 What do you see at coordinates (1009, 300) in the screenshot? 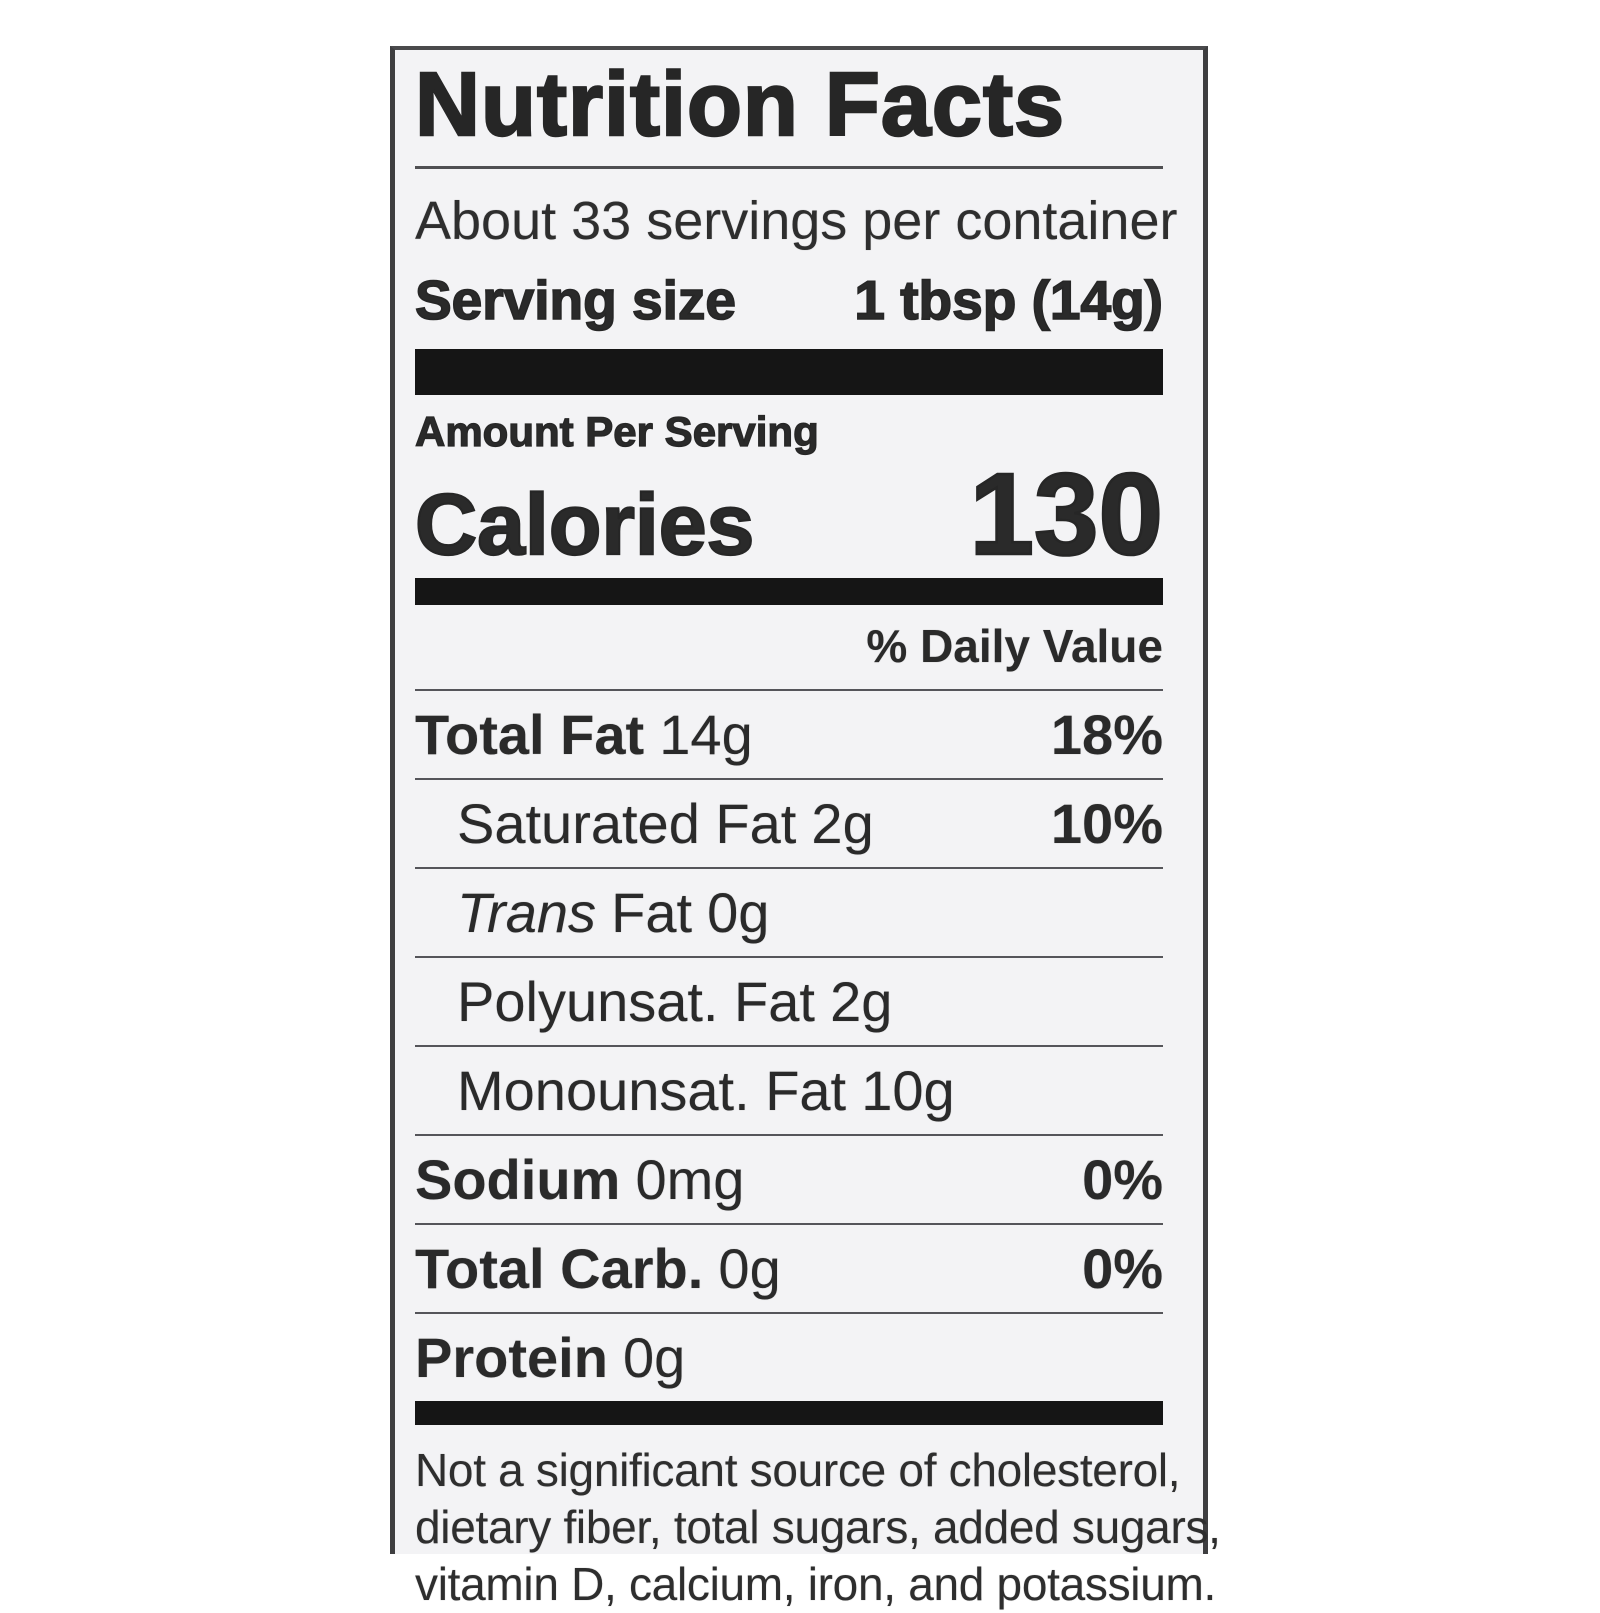
I see `serving-size-value: 1 tbsp (14g)` at bounding box center [1009, 300].